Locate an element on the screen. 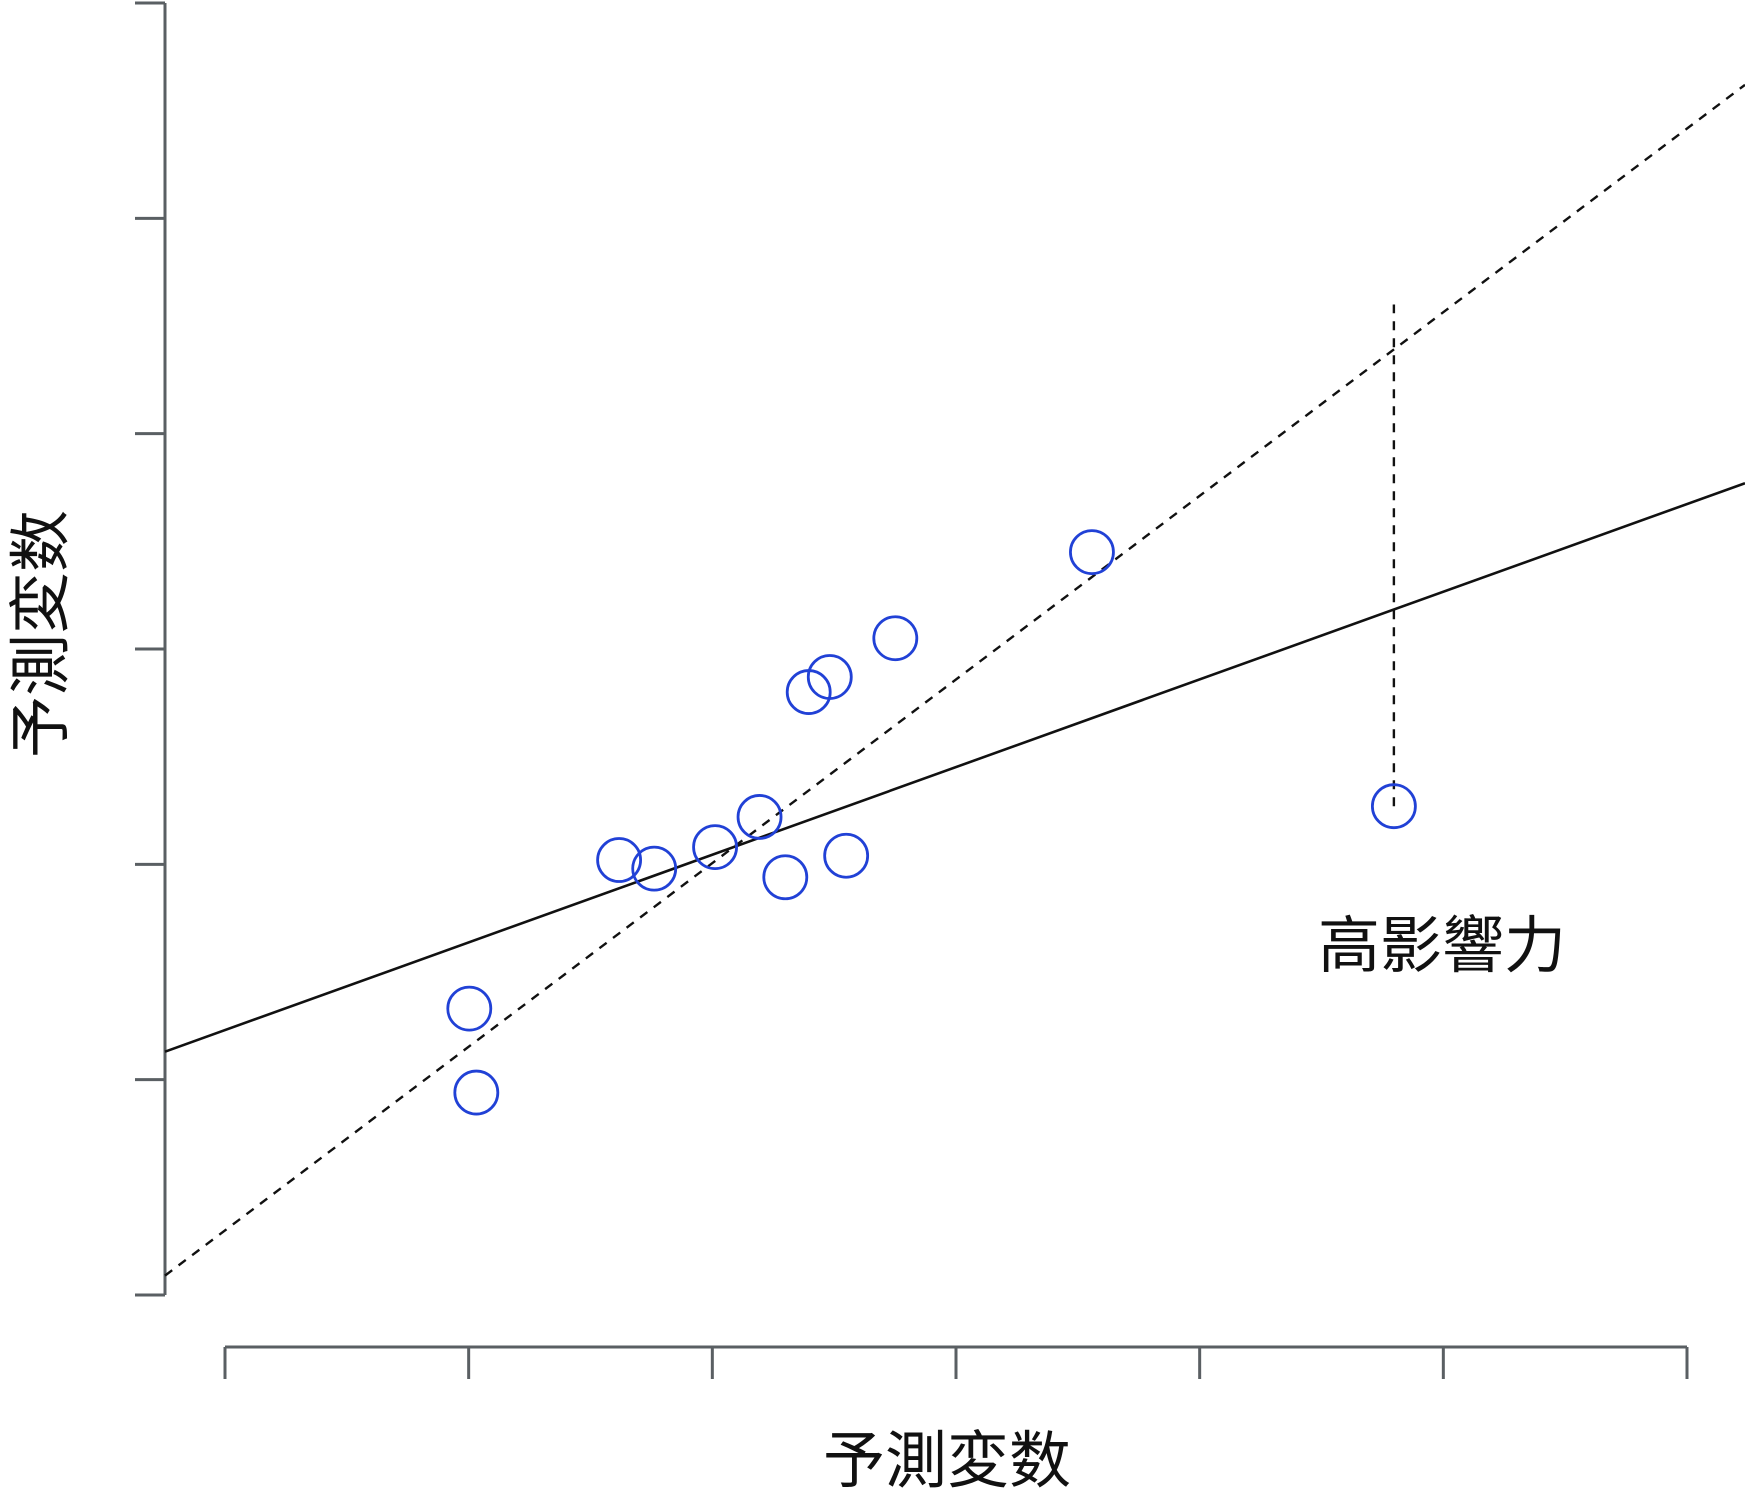 The image size is (1745, 1488). y-axis is located at coordinates (151, 649).